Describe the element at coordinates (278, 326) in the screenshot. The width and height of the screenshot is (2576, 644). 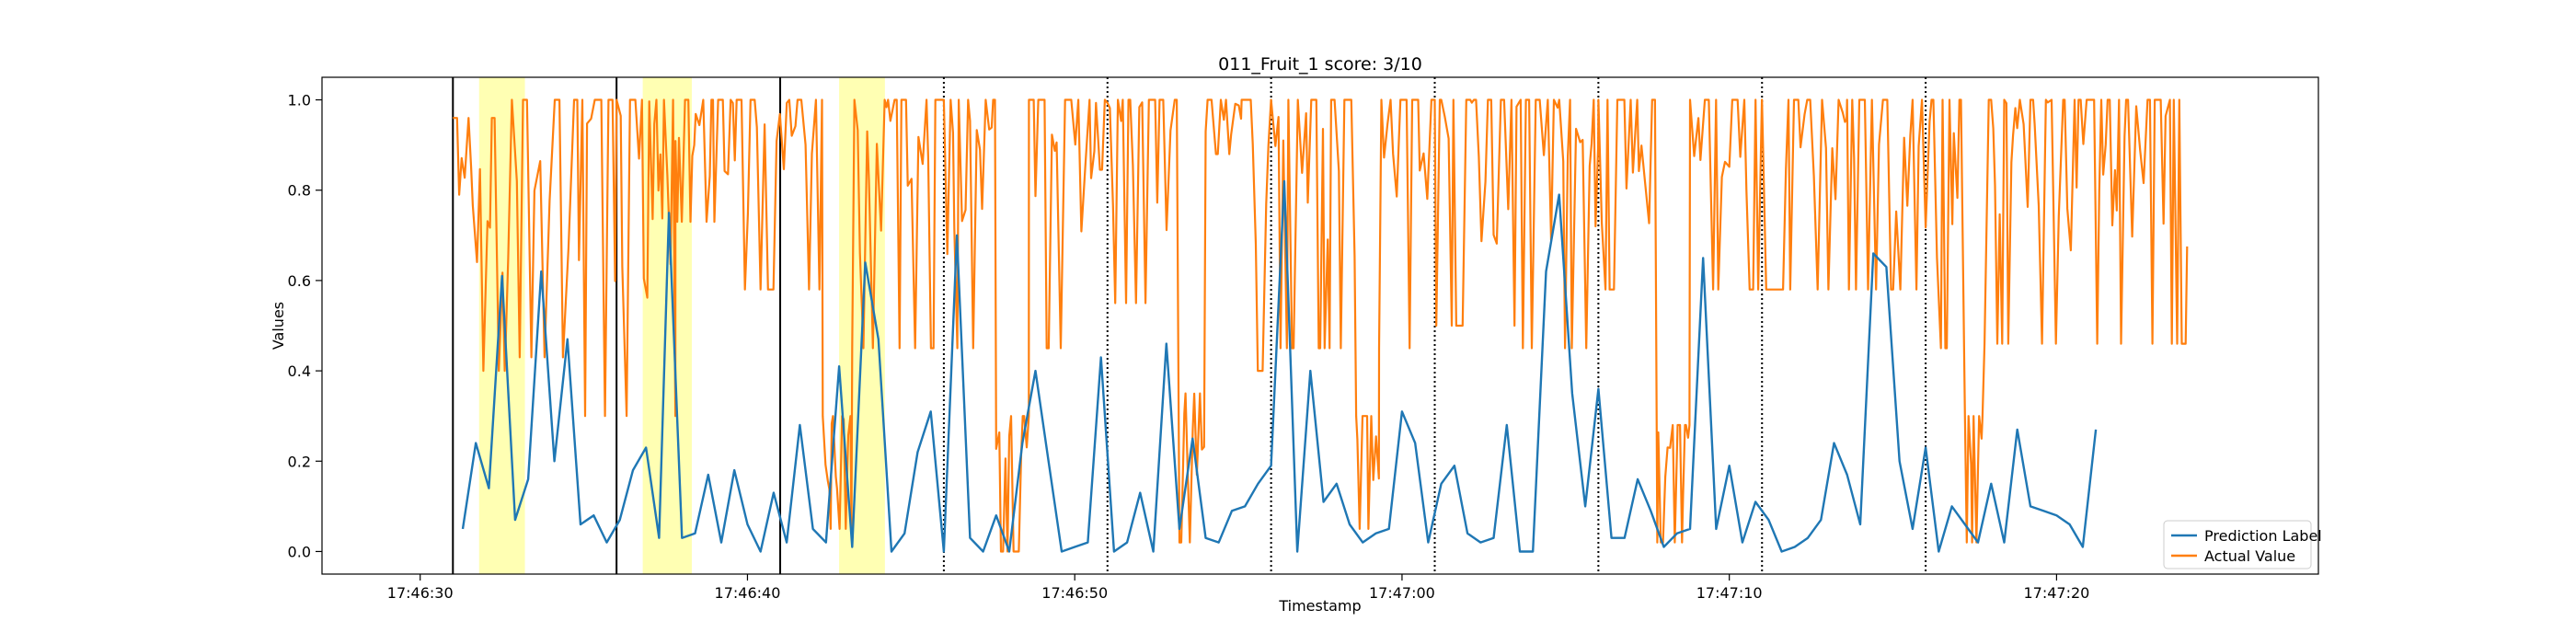
I see `y-axis-label: Values` at that location.